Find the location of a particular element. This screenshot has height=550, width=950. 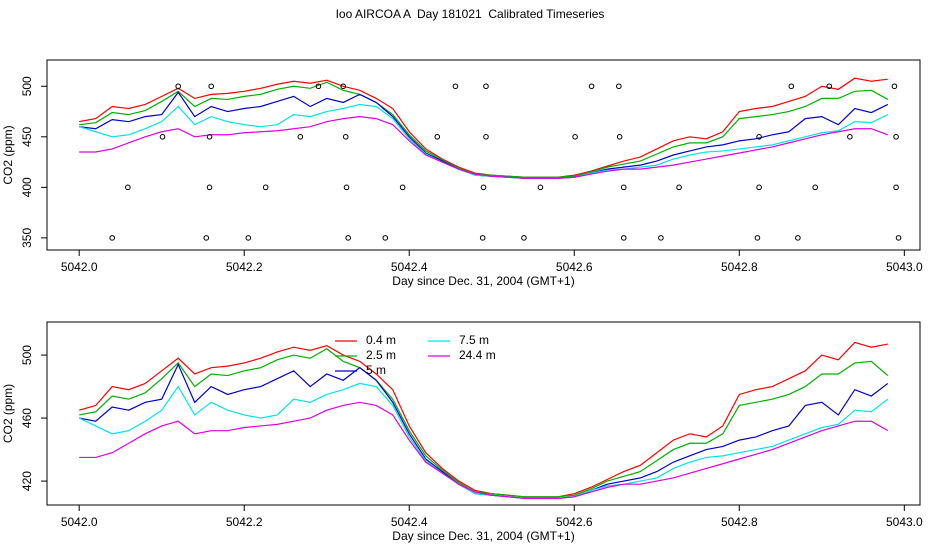

y-tick-label: 420 is located at coordinates (27, 481).